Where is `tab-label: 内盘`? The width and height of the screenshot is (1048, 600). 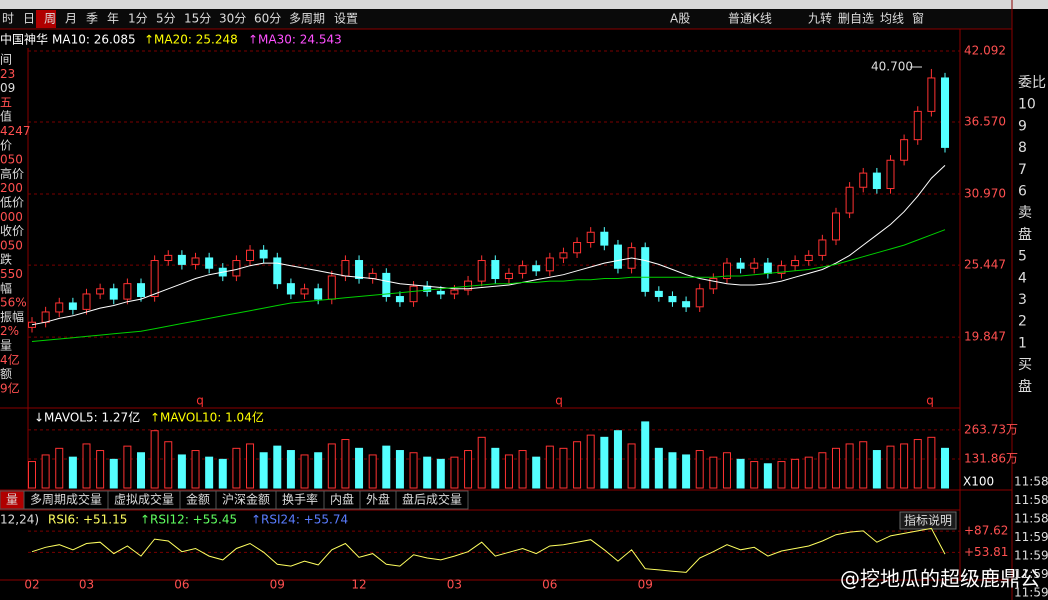
tab-label: 内盘 is located at coordinates (342, 499).